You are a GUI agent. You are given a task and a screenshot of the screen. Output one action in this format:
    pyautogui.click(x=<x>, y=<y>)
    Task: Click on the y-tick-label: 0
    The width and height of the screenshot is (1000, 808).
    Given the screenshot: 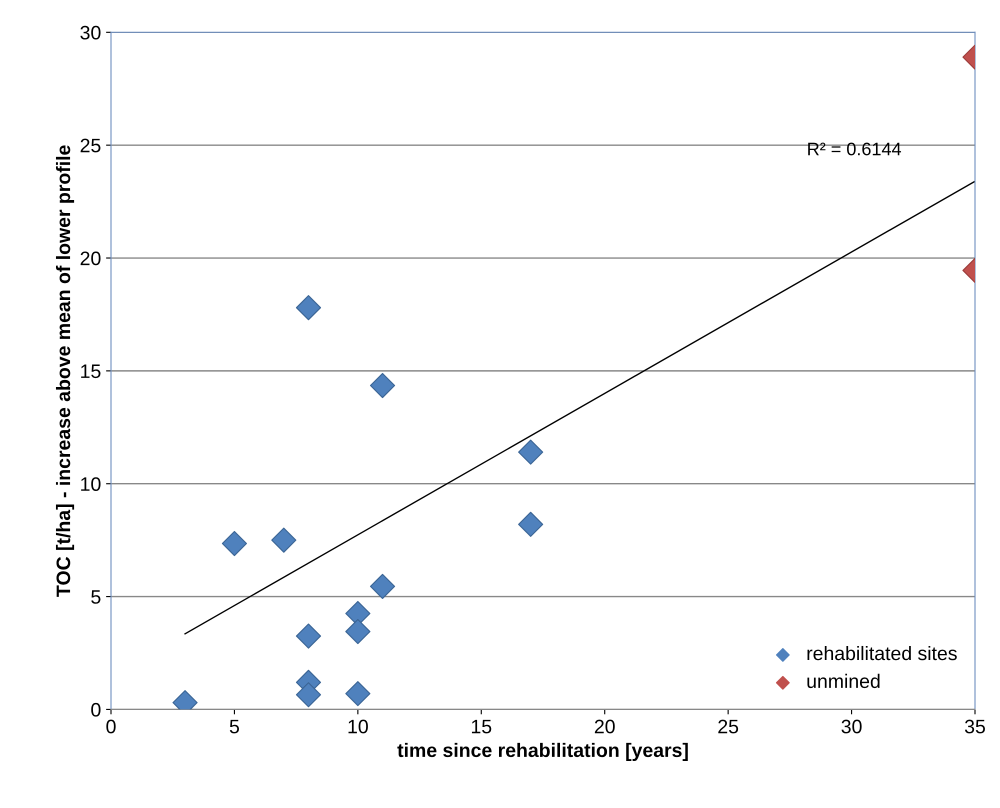 What is the action you would take?
    pyautogui.click(x=96, y=709)
    